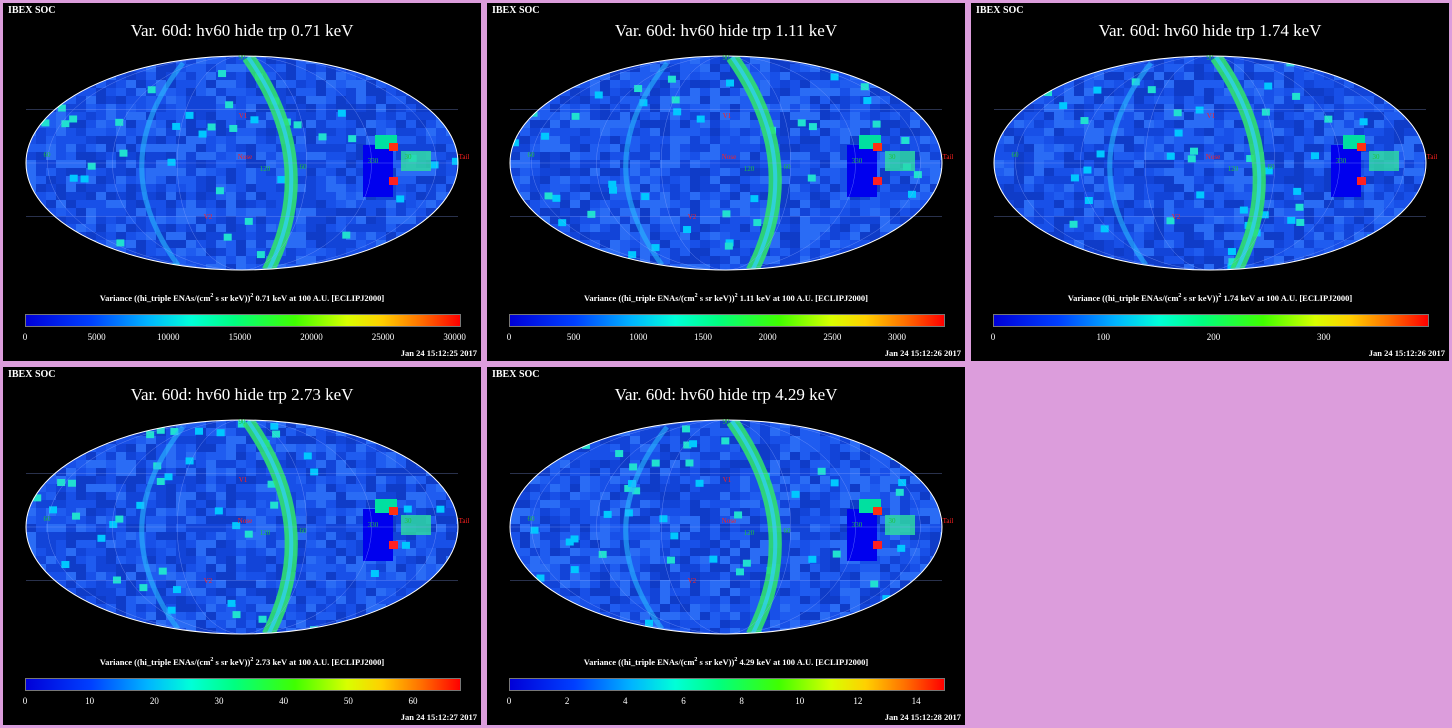 The height and width of the screenshot is (728, 1452). What do you see at coordinates (702, 337) in the screenshot?
I see `colorbar-tick-label: 1500` at bounding box center [702, 337].